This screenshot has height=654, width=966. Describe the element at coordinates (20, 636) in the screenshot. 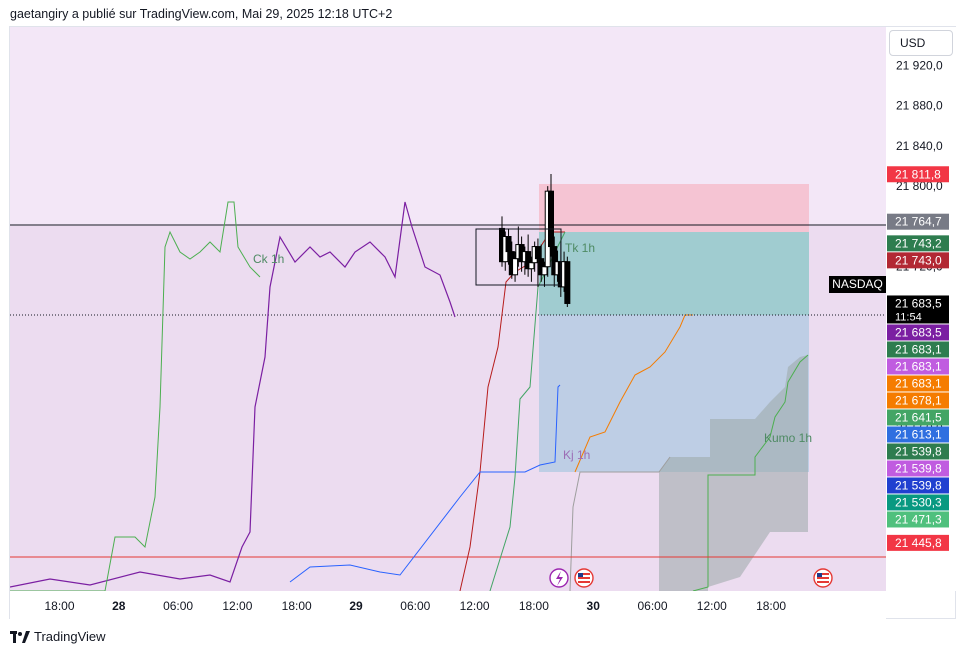

I see `tradingview-logo-icon` at that location.